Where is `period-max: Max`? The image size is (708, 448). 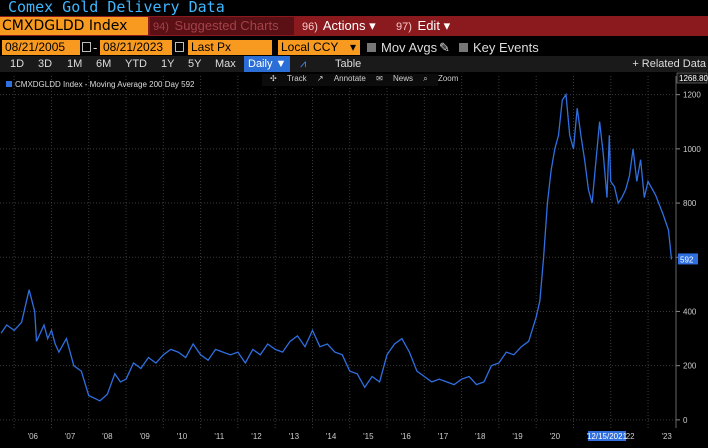
period-max: Max is located at coordinates (225, 64).